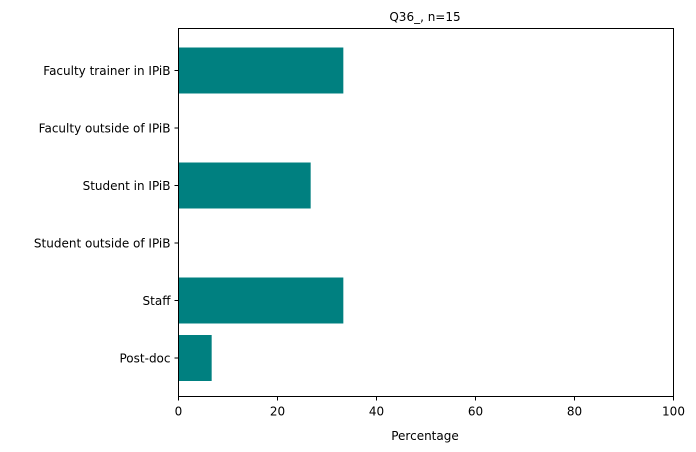 This screenshot has width=696, height=452. Describe the element at coordinates (277, 412) in the screenshot. I see `x-tick-label: 20` at that location.